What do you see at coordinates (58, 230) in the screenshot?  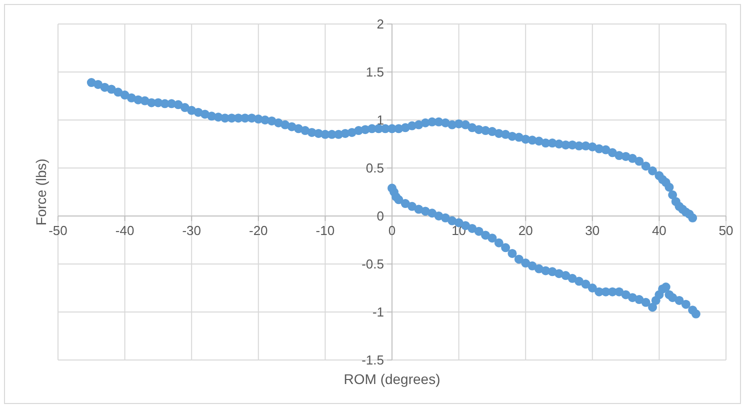 I see `x-tick-label: -50` at bounding box center [58, 230].